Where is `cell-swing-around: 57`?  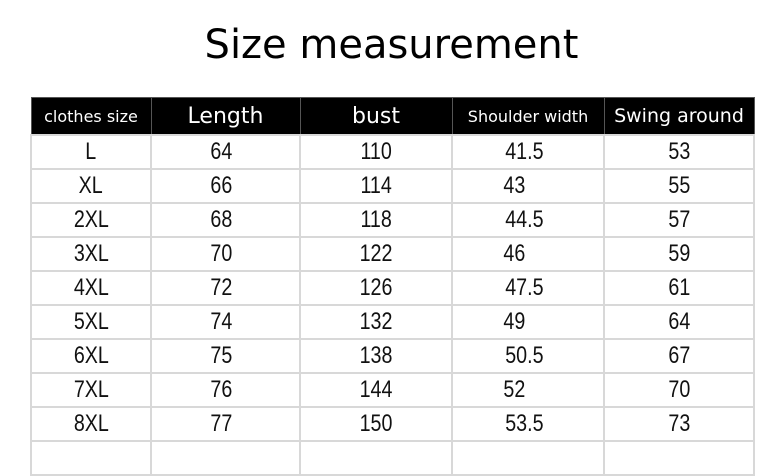 cell-swing-around: 57 is located at coordinates (679, 220).